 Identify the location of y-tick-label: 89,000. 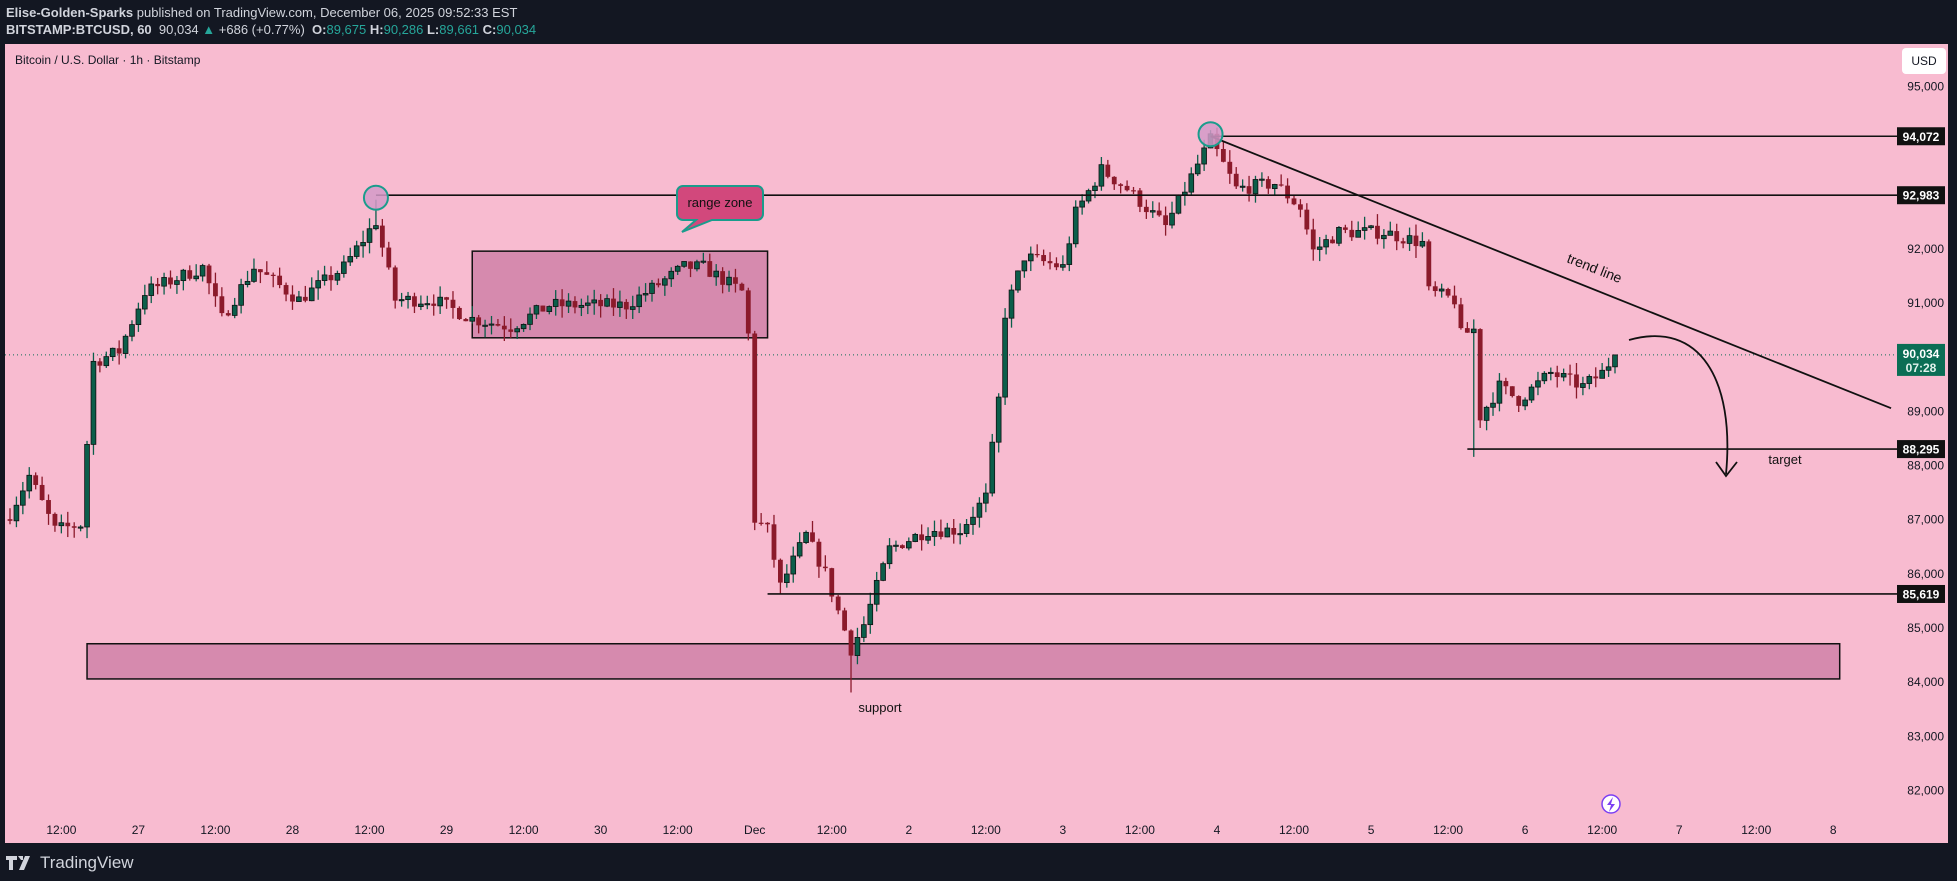
(1925, 411).